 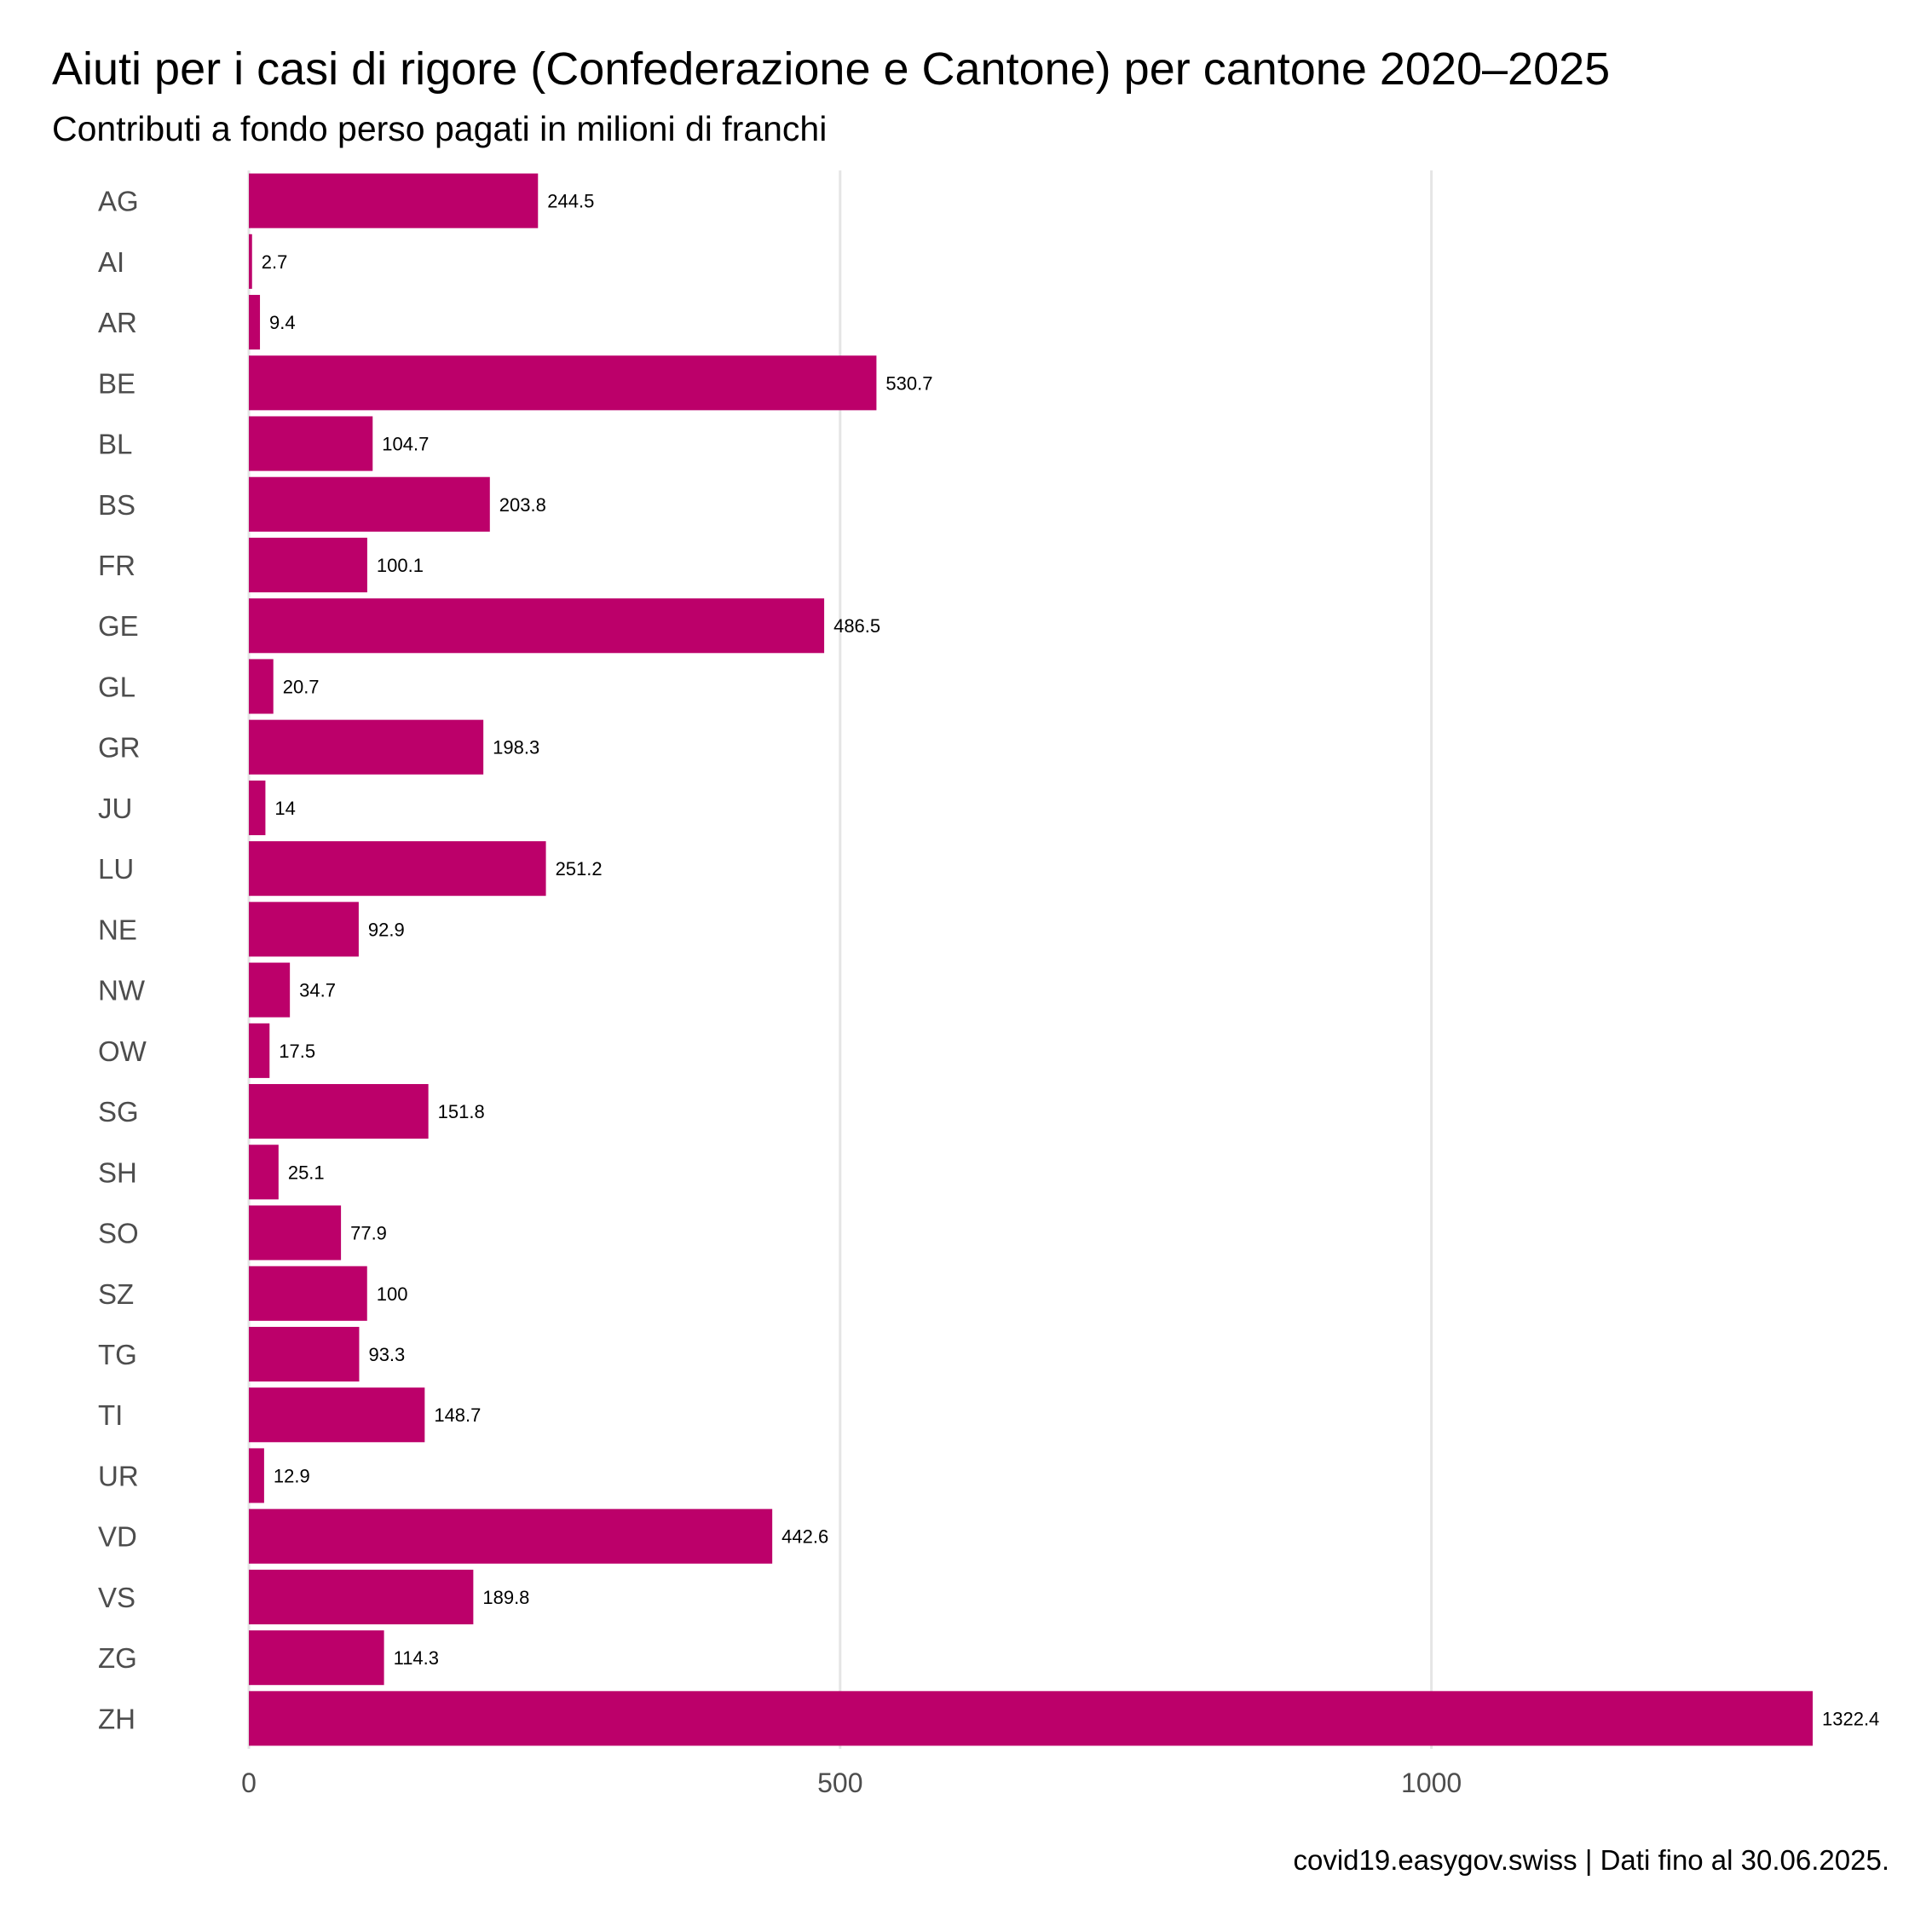 What do you see at coordinates (318, 991) in the screenshot?
I see `value-label: 34.7` at bounding box center [318, 991].